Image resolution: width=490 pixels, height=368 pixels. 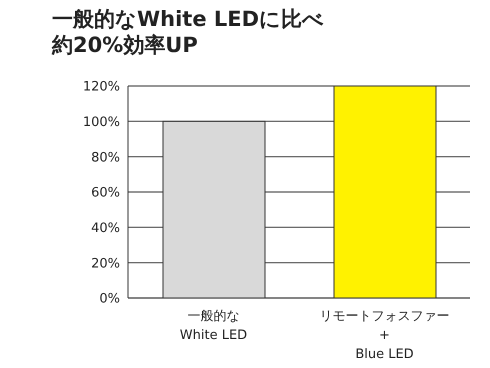 I want to click on y-tick-label: 80%, so click(x=105, y=158).